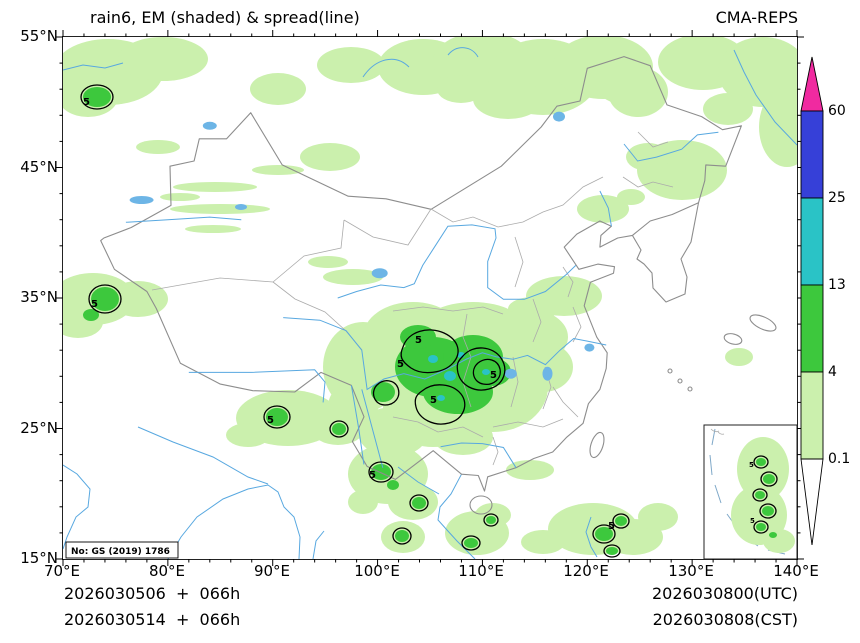 Image resolution: width=860 pixels, height=643 pixels. I want to click on license-box: No: GS (2019) 1786, so click(122, 550).